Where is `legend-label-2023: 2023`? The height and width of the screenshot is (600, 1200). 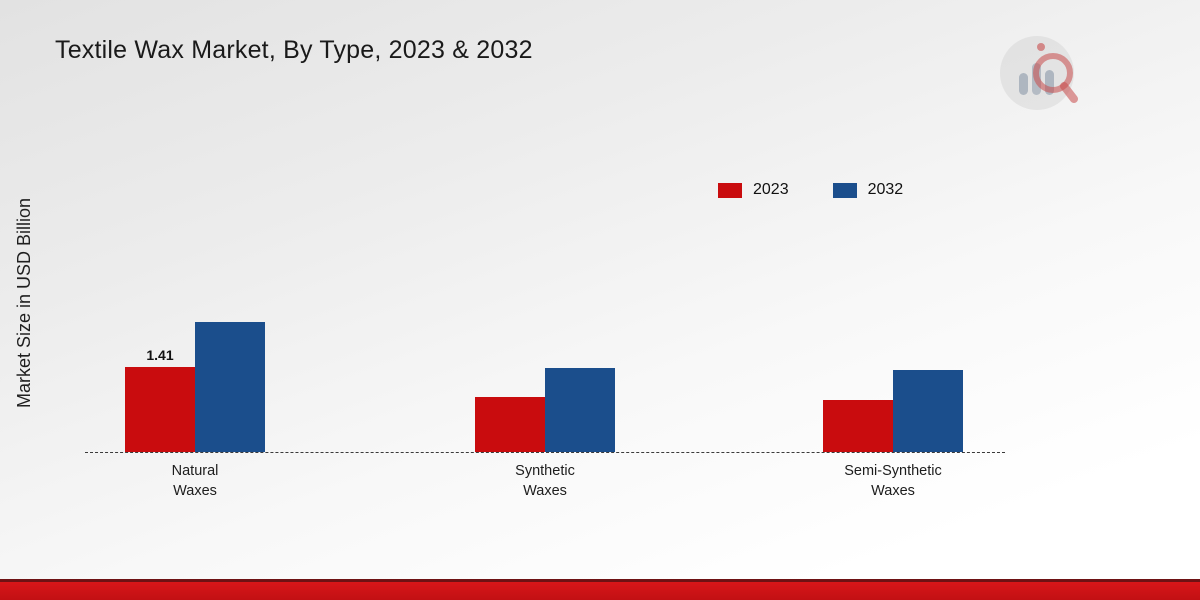 legend-label-2023: 2023 is located at coordinates (771, 189).